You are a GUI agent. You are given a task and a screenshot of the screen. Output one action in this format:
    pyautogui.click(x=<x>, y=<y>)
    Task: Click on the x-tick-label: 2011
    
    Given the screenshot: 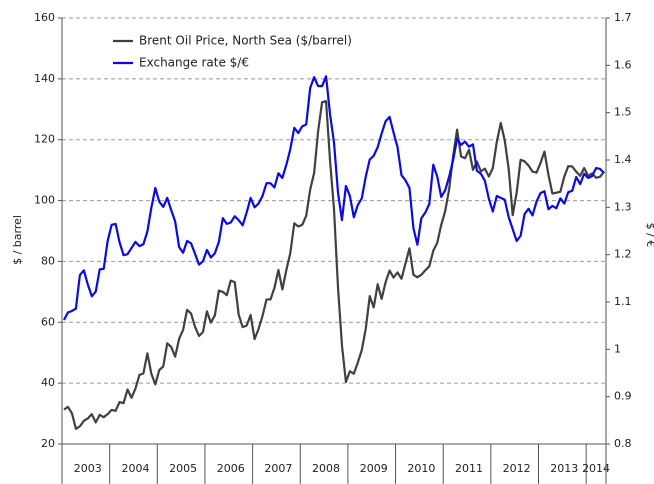 What is the action you would take?
    pyautogui.click(x=469, y=468)
    